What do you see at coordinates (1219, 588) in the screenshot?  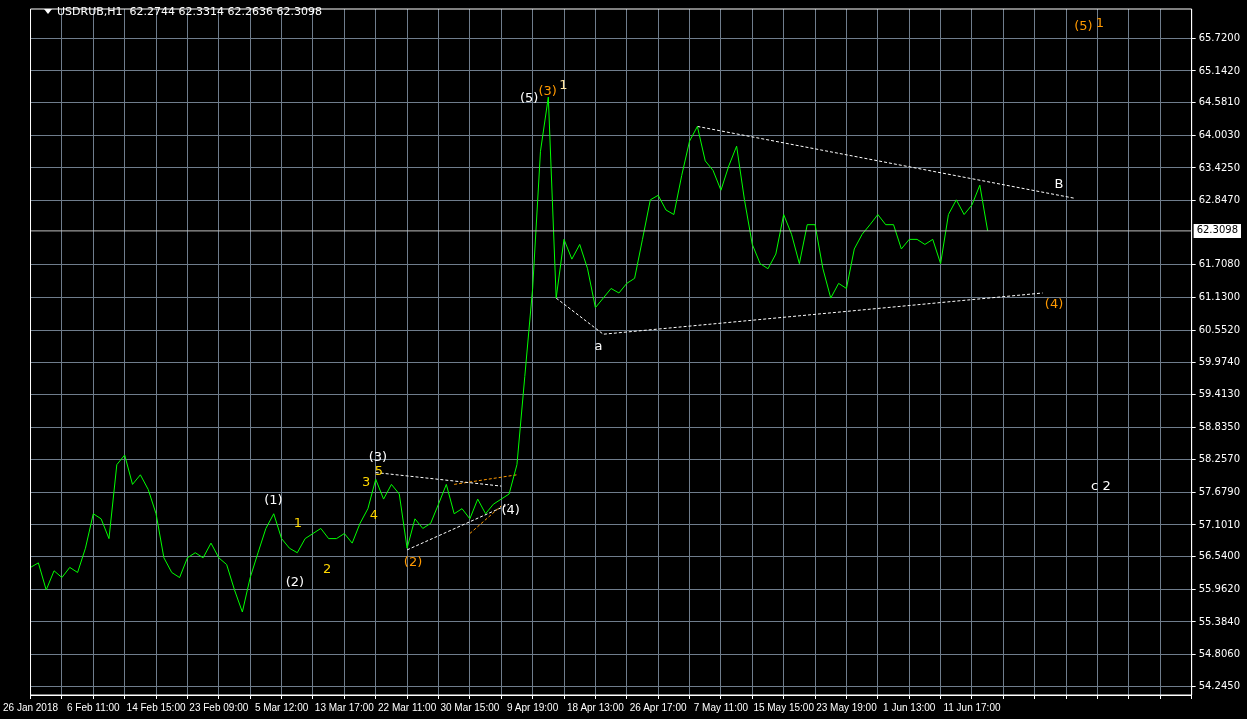 I see `y-tick-label: 55.9620` at bounding box center [1219, 588].